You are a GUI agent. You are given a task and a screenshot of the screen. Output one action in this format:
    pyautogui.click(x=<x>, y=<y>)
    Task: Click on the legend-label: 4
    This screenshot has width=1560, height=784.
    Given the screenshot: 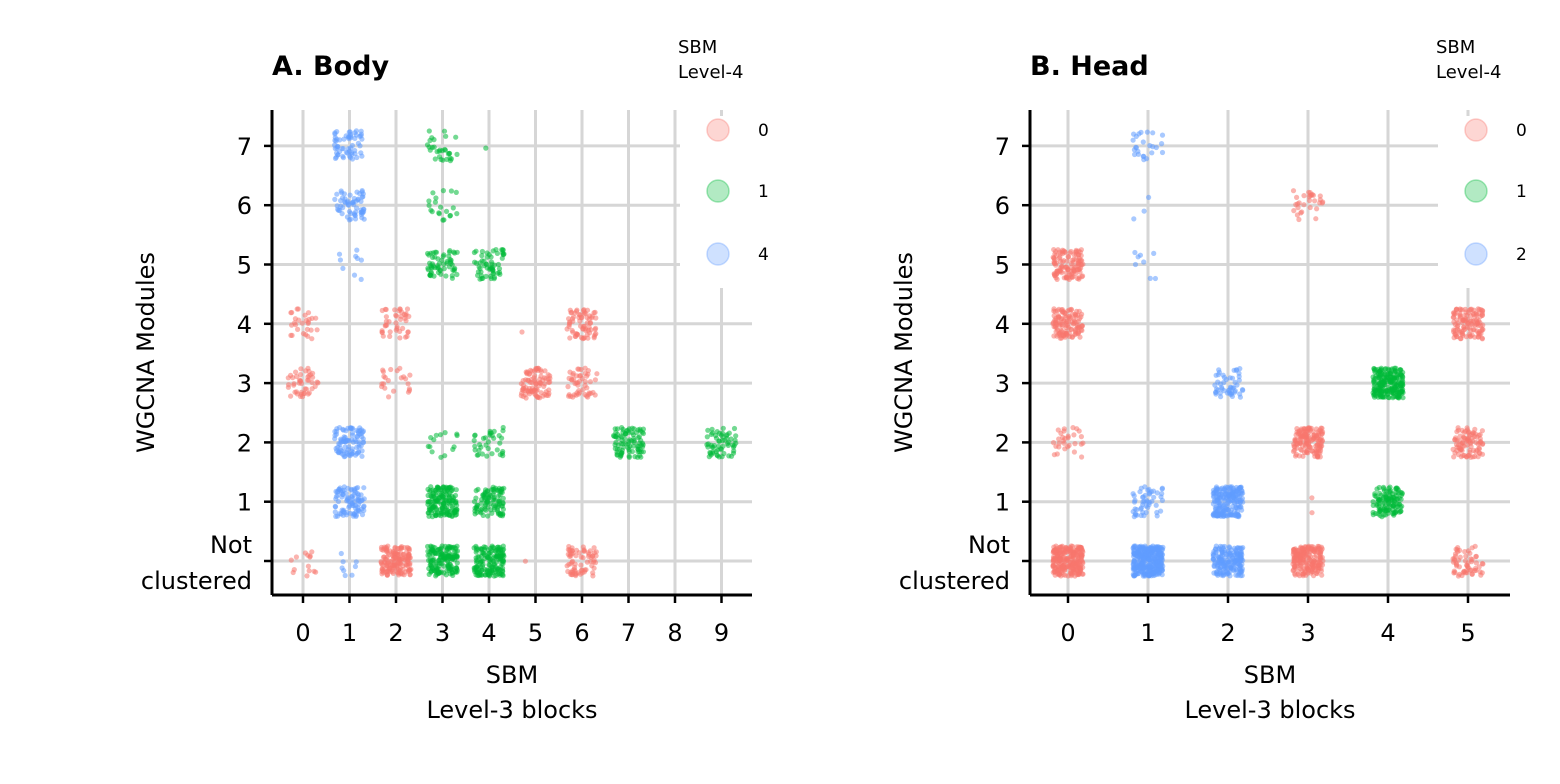 What is the action you would take?
    pyautogui.click(x=763, y=255)
    